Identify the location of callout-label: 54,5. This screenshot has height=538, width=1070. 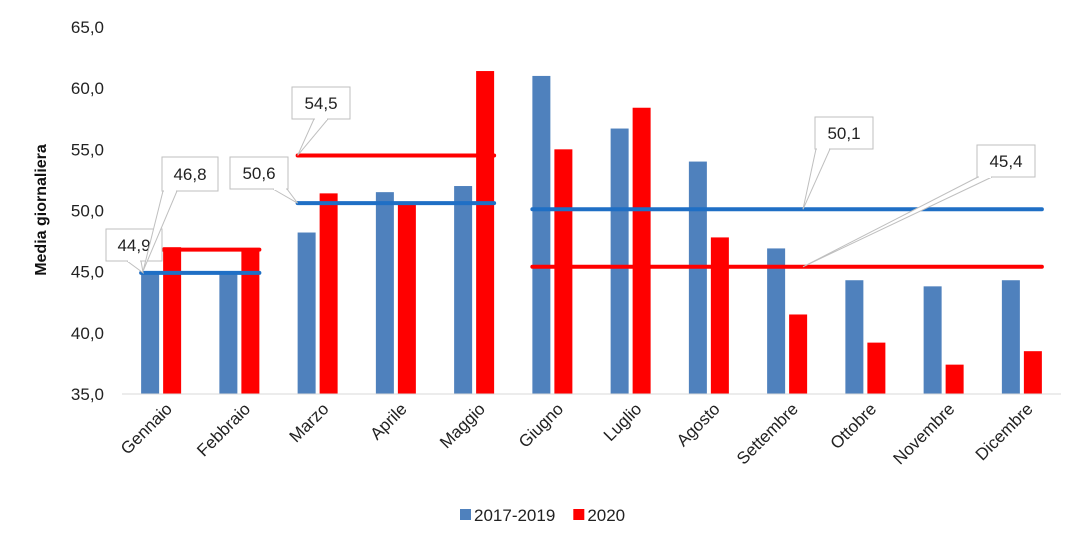
(320, 103).